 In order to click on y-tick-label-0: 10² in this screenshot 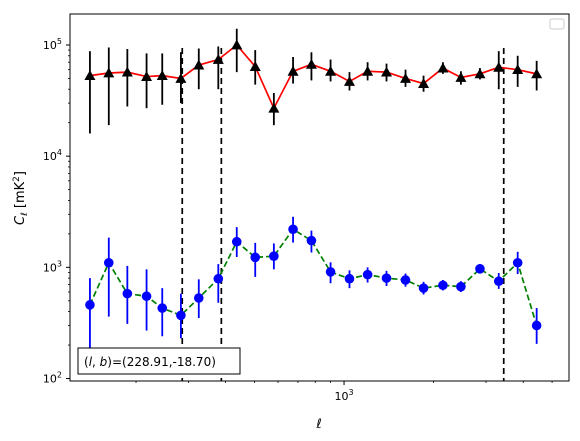, I will do `click(52, 378)`.